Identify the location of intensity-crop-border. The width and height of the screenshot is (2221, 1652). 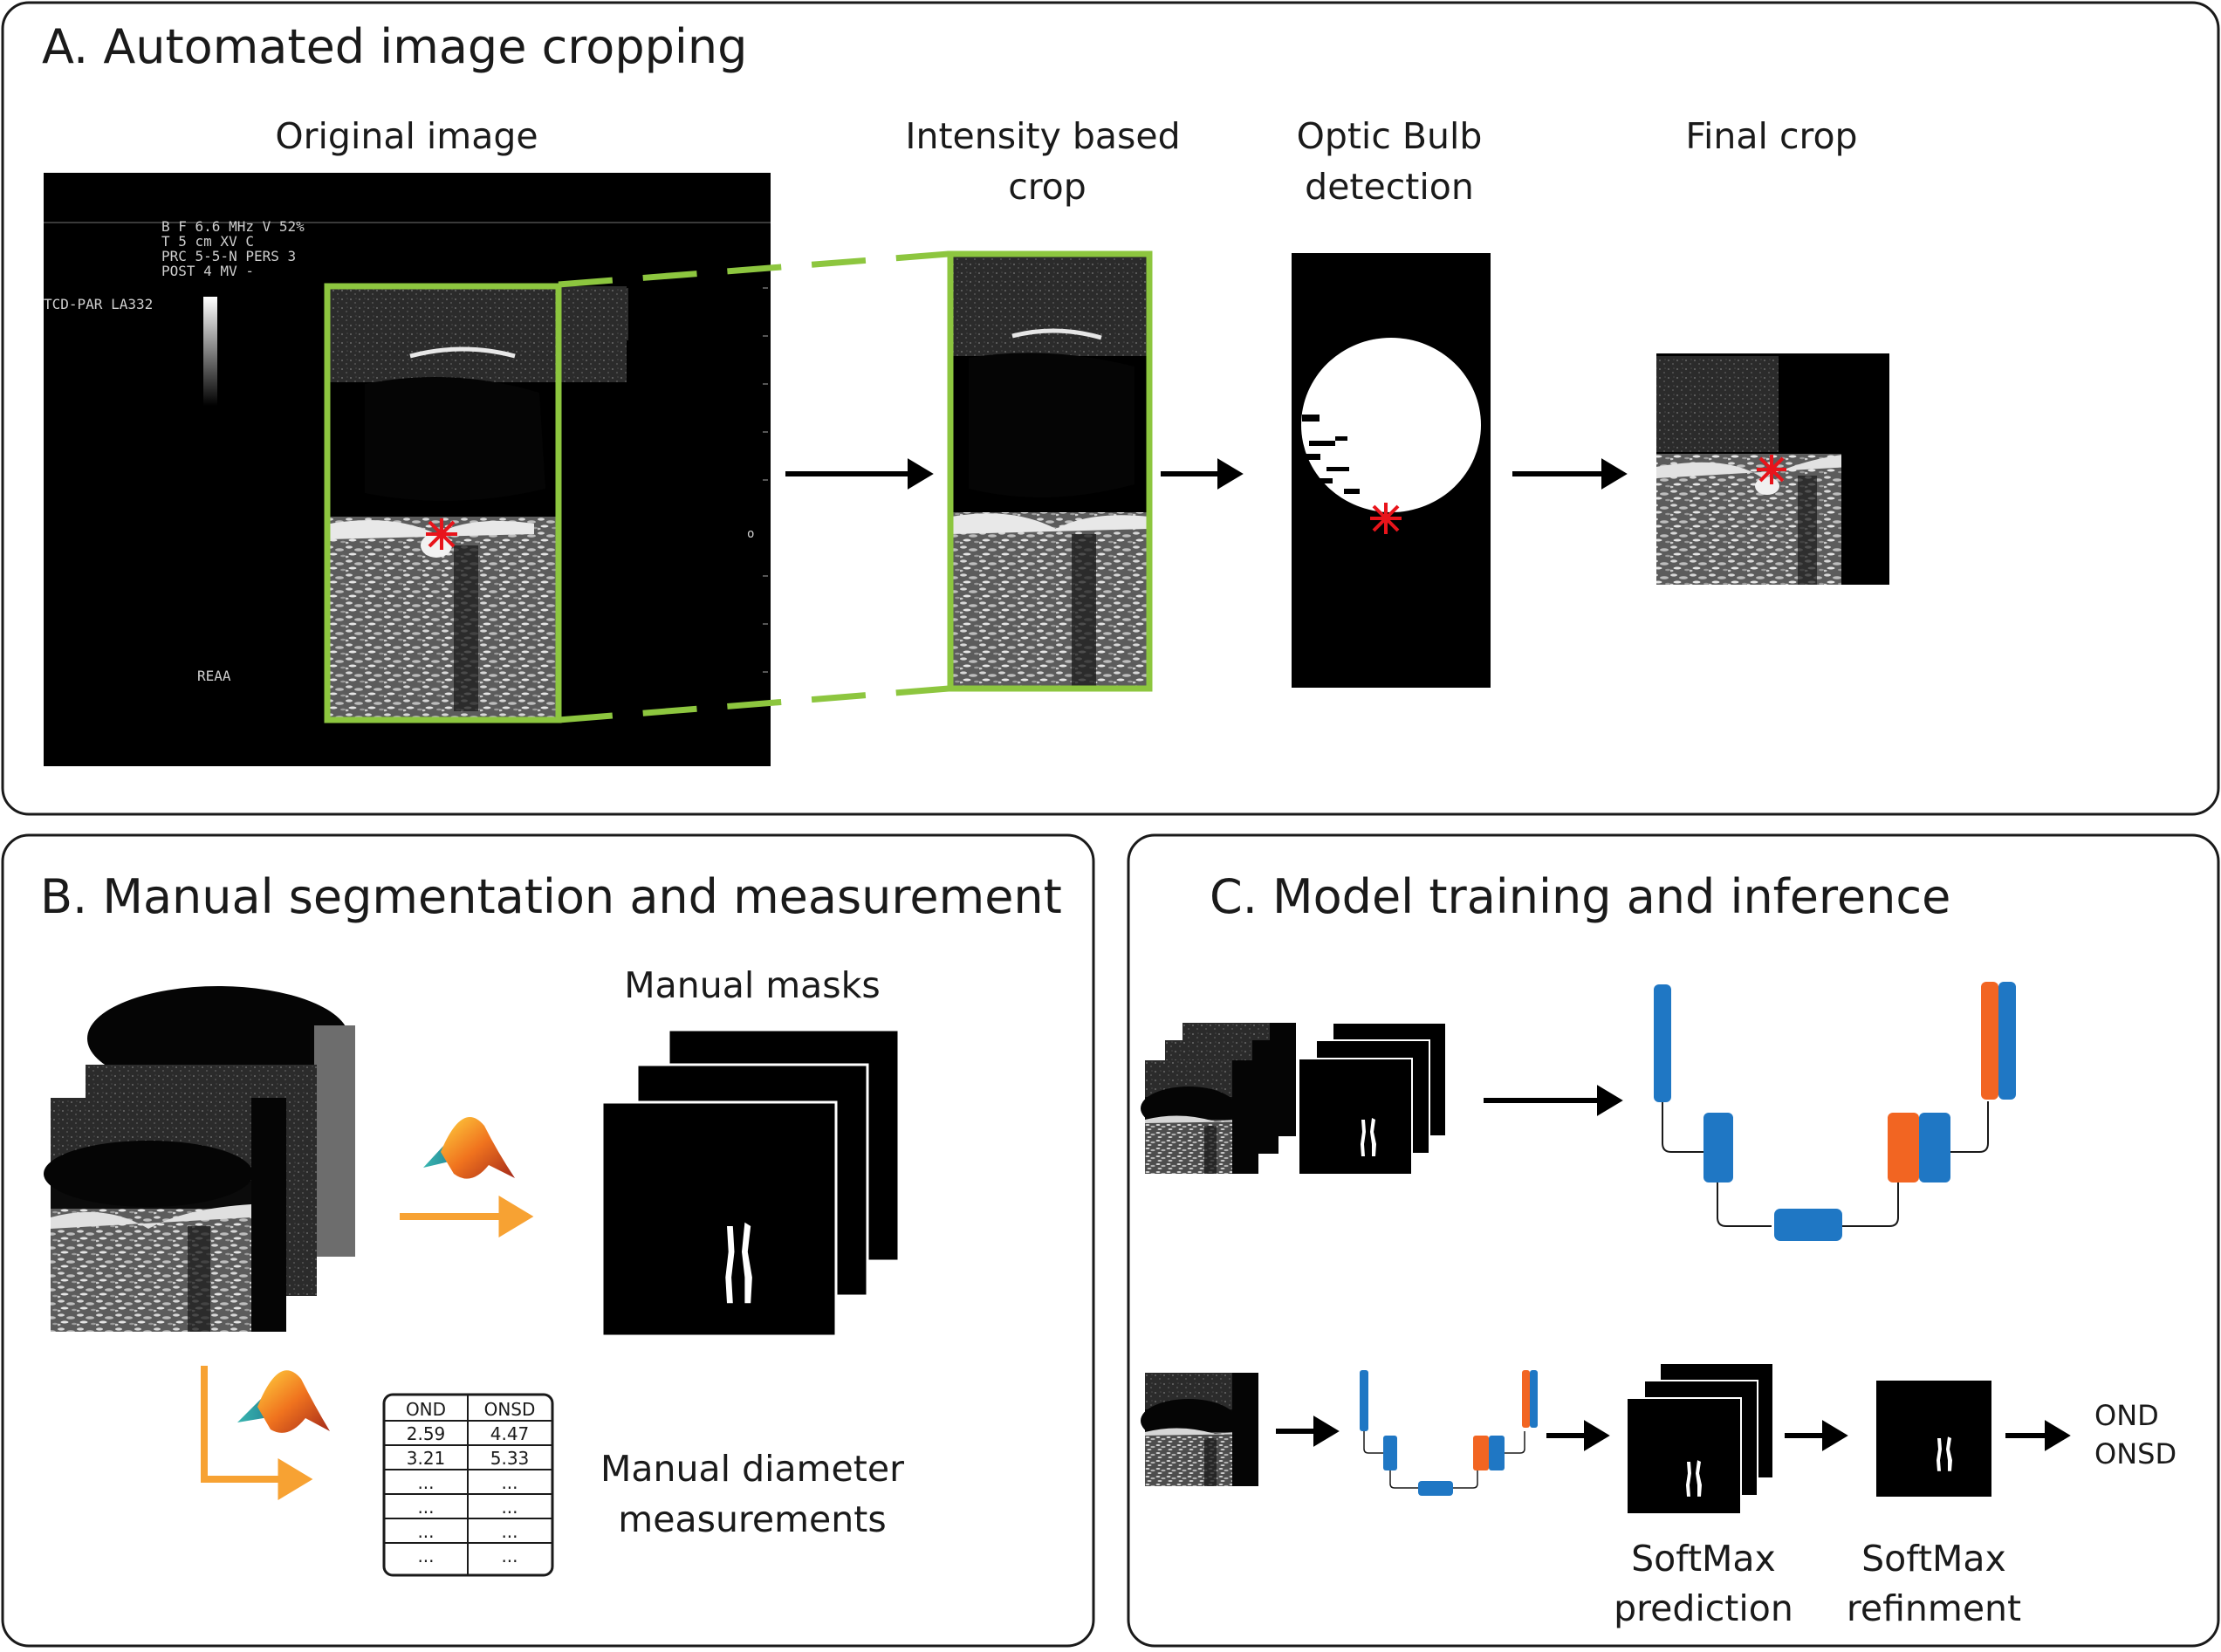
(1050, 471).